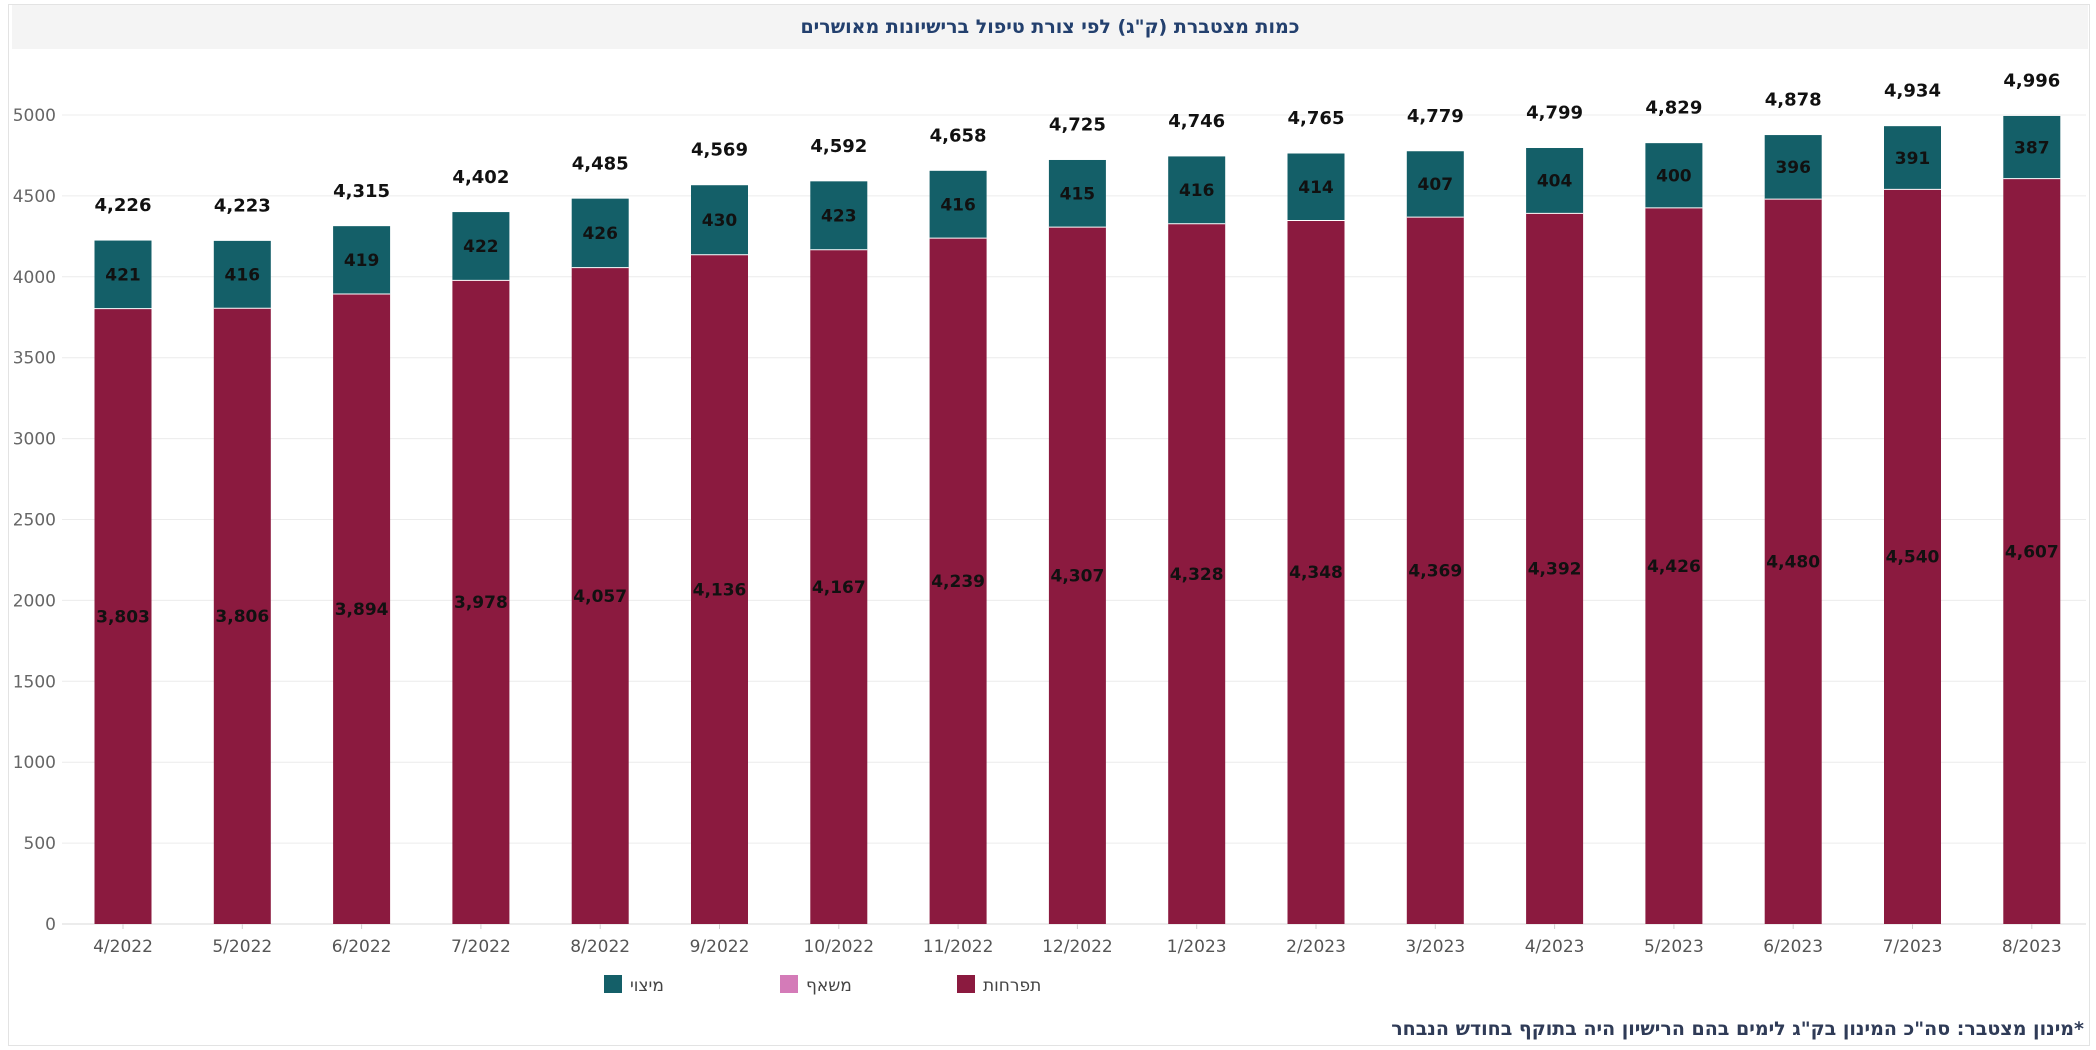 The height and width of the screenshot is (1050, 2096). Describe the element at coordinates (362, 947) in the screenshot. I see `x-tick-label: 6/2022` at that location.